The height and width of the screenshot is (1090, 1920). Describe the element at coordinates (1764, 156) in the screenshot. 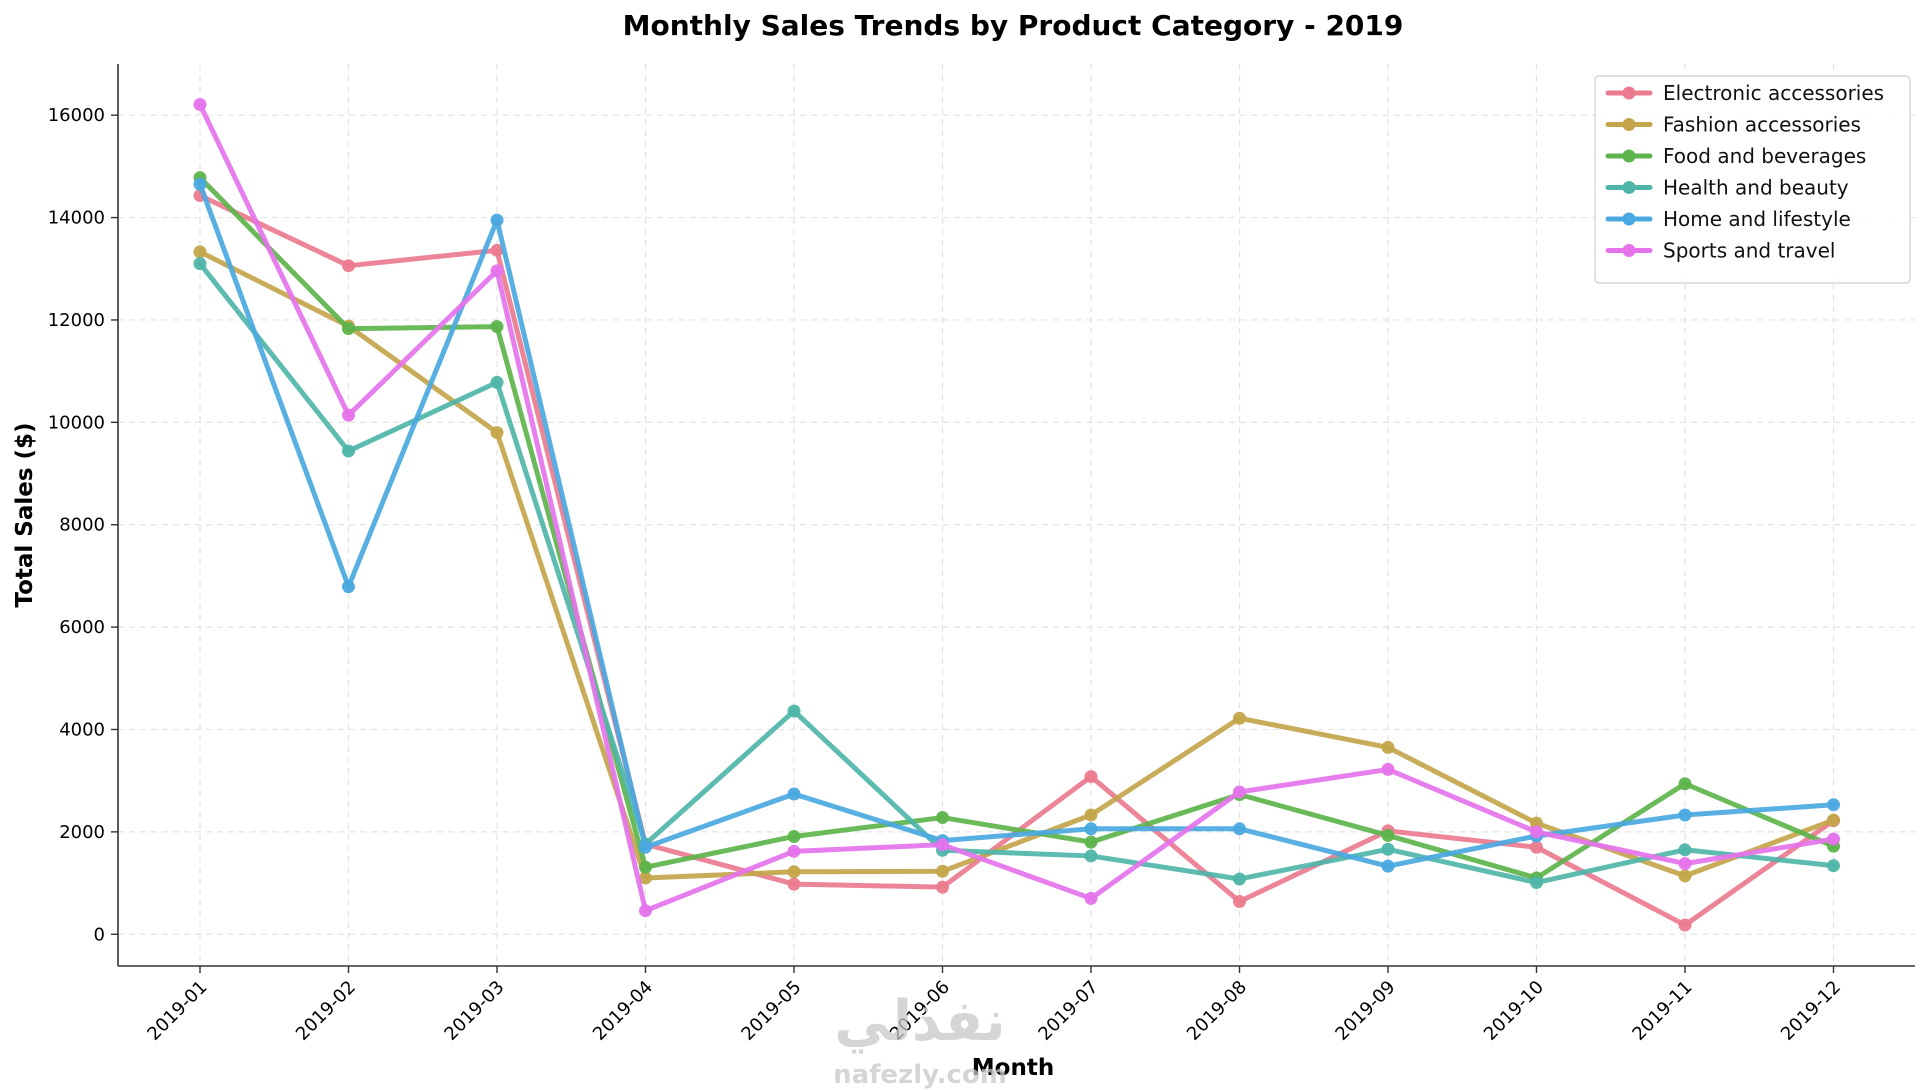

I see `legend-label: Food and beverages` at that location.